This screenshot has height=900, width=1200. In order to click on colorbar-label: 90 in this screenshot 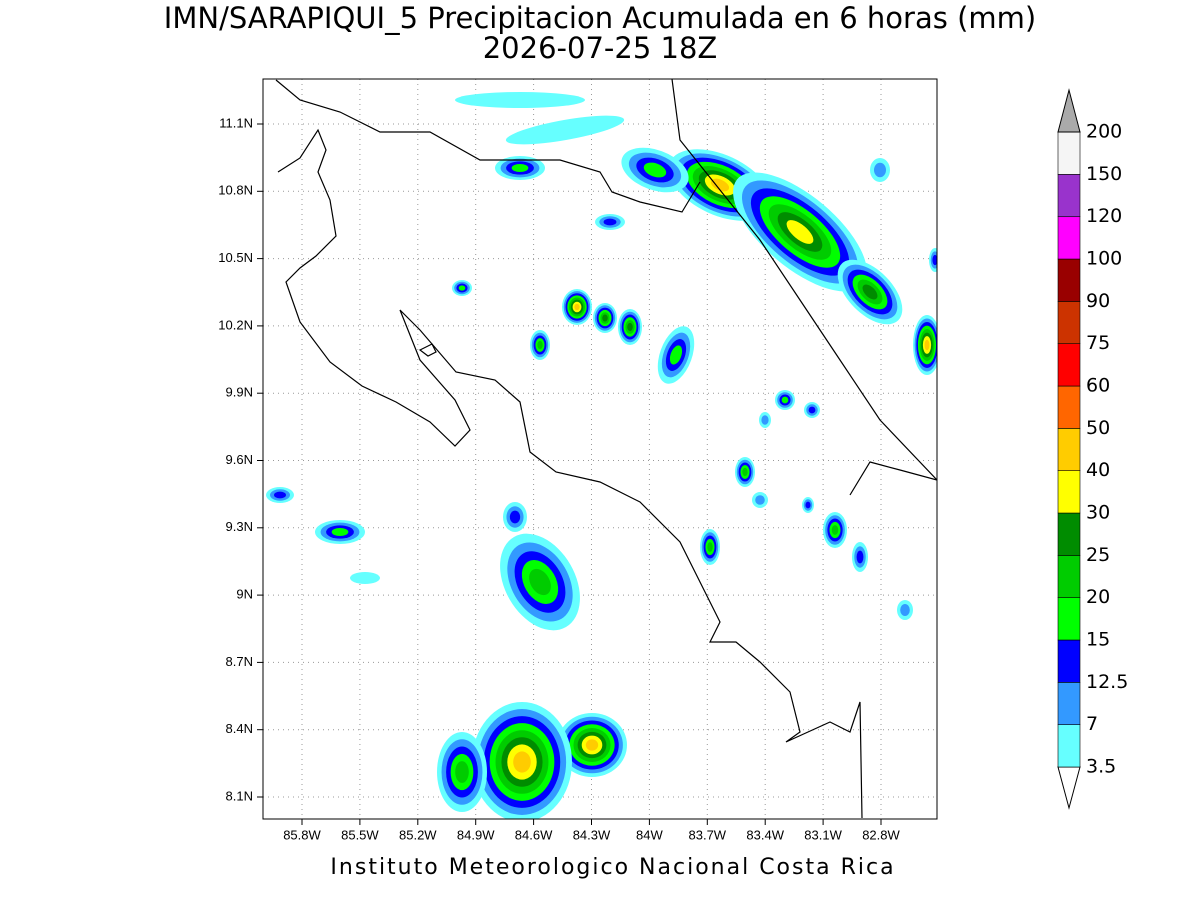, I will do `click(1098, 301)`.